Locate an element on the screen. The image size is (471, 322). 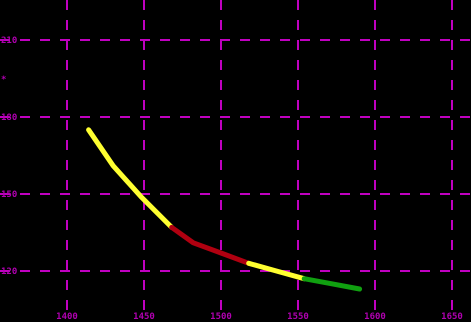
y-tick-label: 210 is located at coordinates (9, 41).